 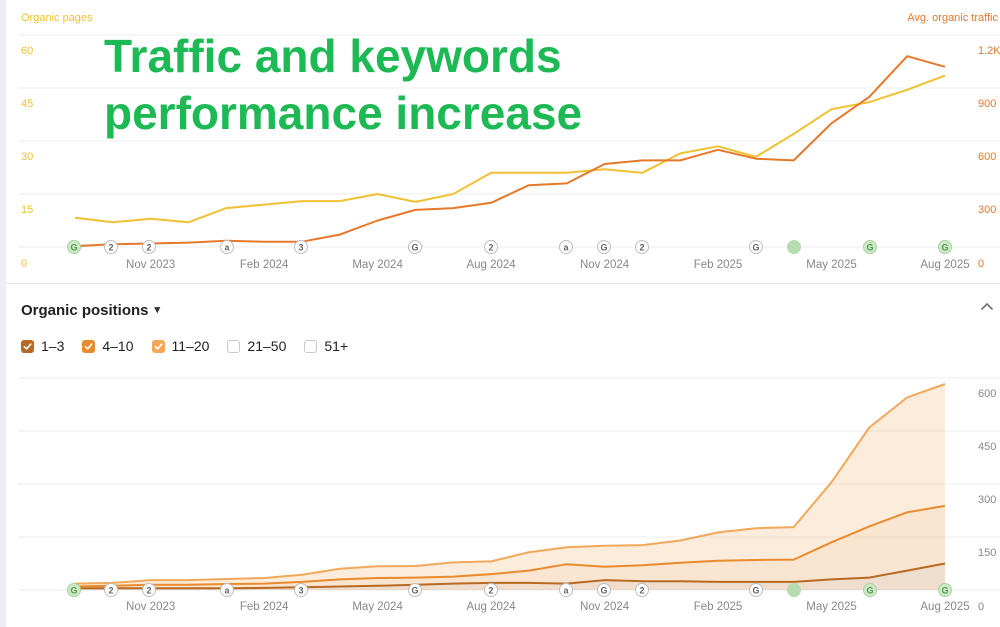 I want to click on right-axis-title: Avg. organic traffic, so click(x=952, y=18).